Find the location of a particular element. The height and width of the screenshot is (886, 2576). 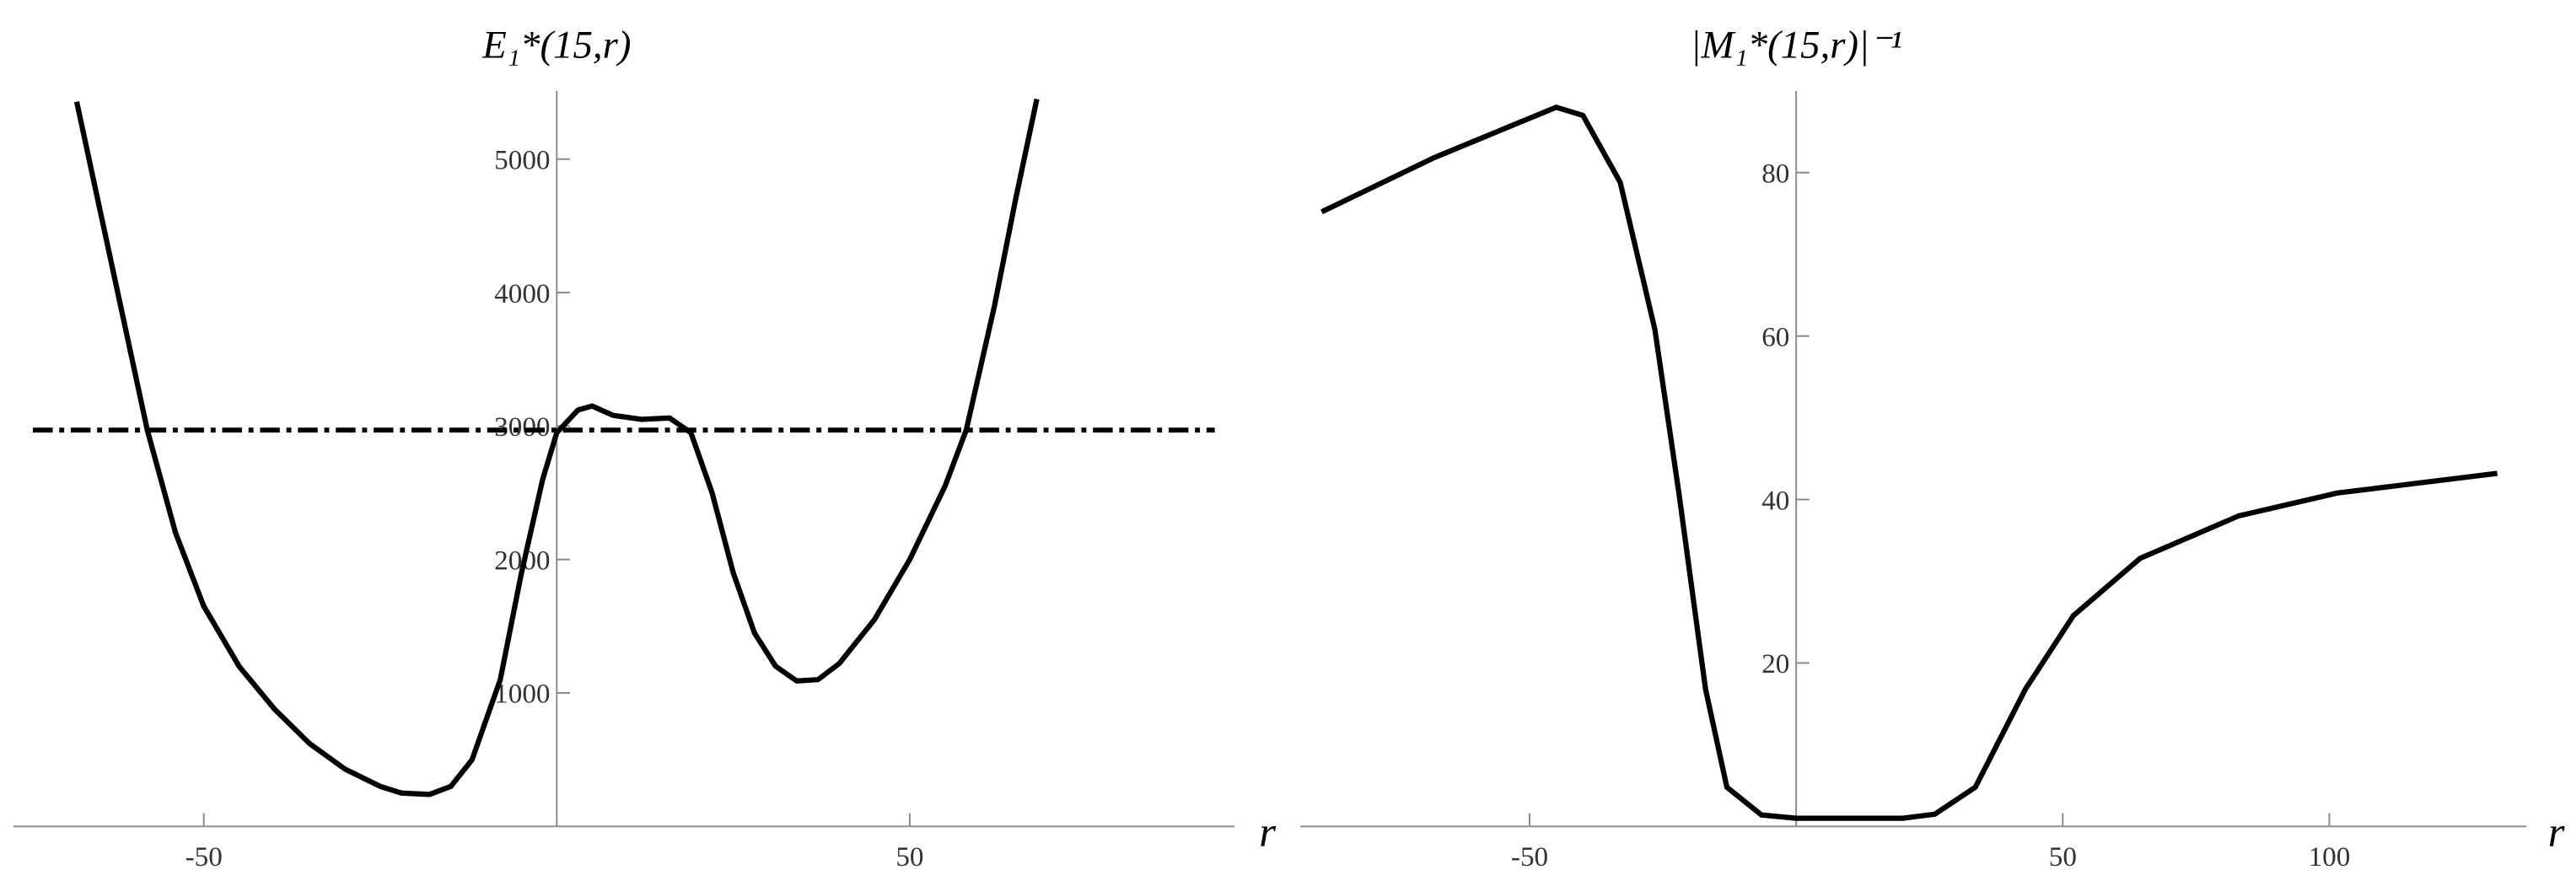

y-tick-label: 3000 is located at coordinates (522, 427).